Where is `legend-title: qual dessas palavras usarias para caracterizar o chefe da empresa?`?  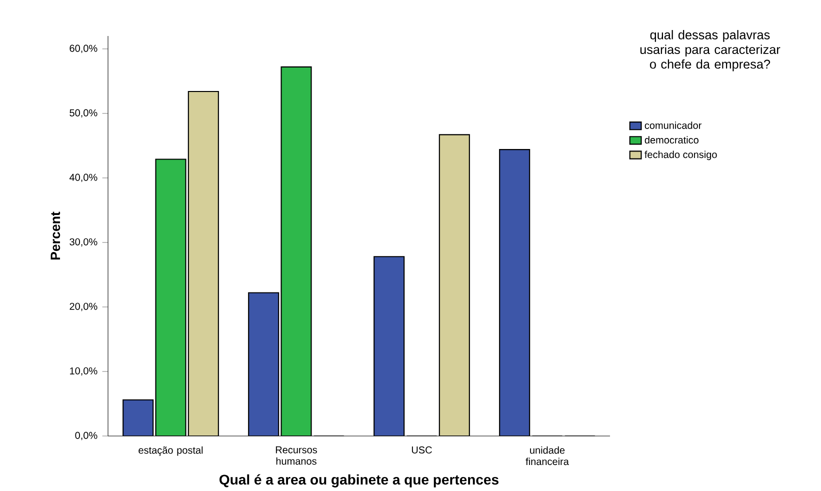
legend-title: qual dessas palavras usarias para caracterizar o chefe da empresa? is located at coordinates (710, 51).